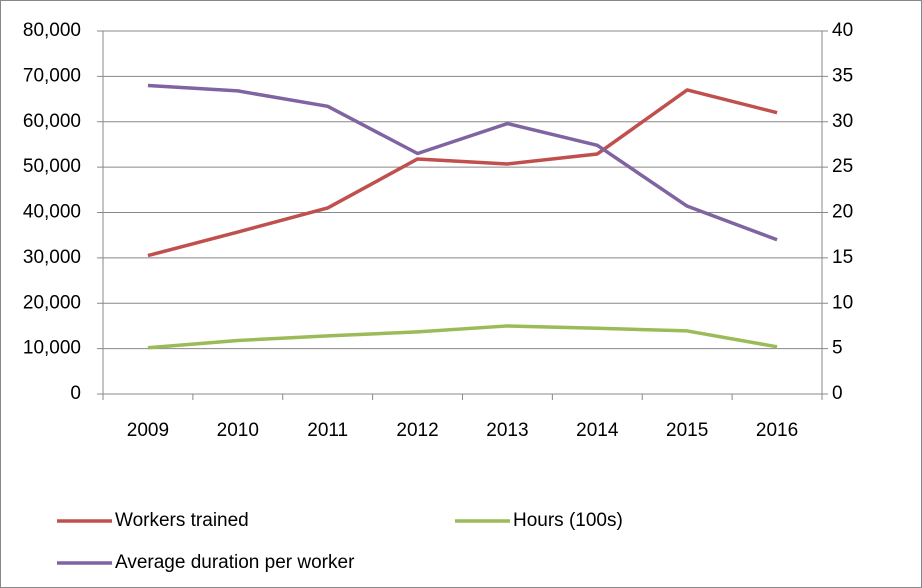 This screenshot has width=922, height=588. What do you see at coordinates (417, 430) in the screenshot?
I see `x-tick-label: 2012` at bounding box center [417, 430].